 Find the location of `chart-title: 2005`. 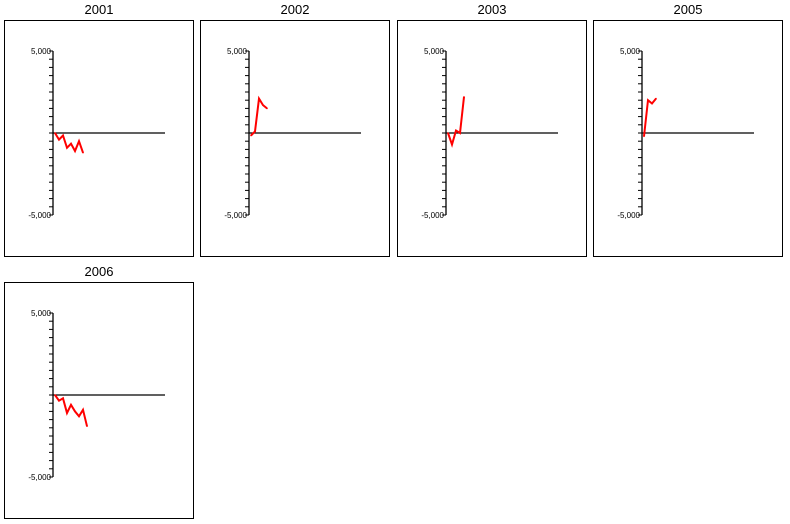

chart-title: 2005 is located at coordinates (688, 9).